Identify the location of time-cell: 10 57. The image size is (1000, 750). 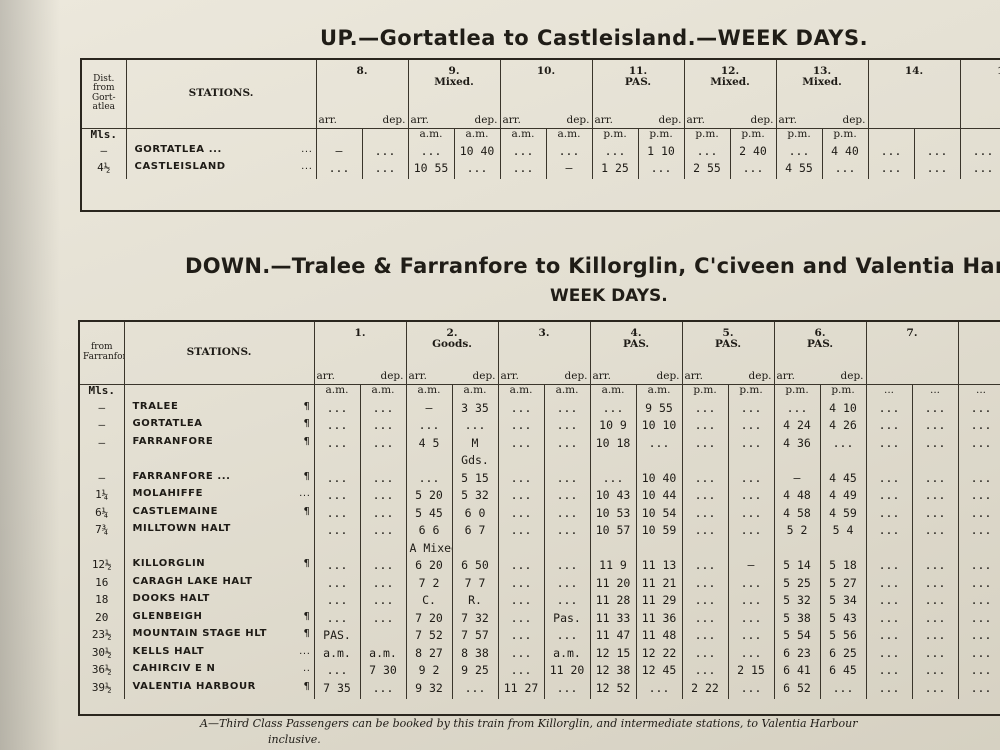
(613, 533).